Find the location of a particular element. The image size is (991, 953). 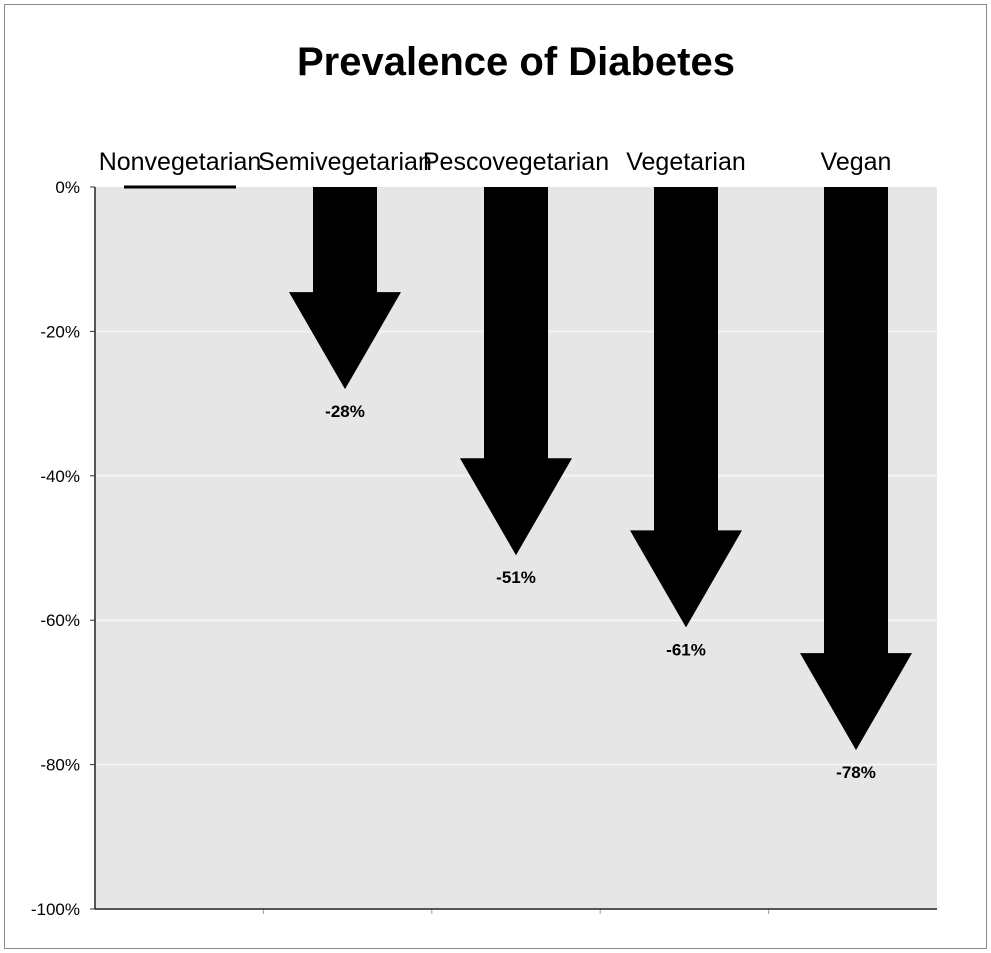

category-label: Pescovegetarian is located at coordinates (516, 162).